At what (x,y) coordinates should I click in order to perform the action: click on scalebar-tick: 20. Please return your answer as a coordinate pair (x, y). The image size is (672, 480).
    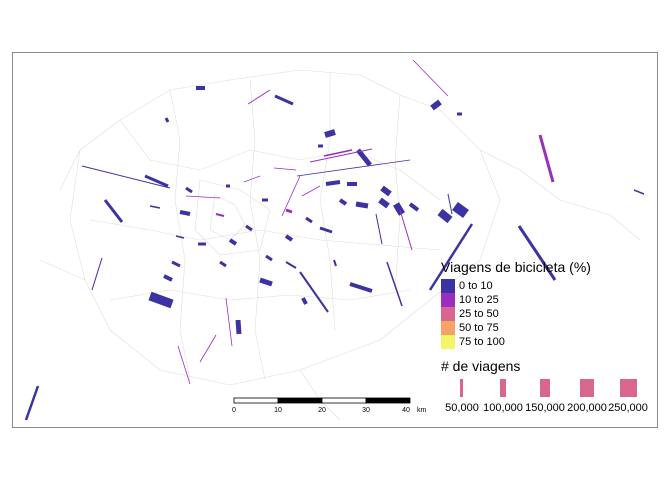
    Looking at the image, I should click on (322, 410).